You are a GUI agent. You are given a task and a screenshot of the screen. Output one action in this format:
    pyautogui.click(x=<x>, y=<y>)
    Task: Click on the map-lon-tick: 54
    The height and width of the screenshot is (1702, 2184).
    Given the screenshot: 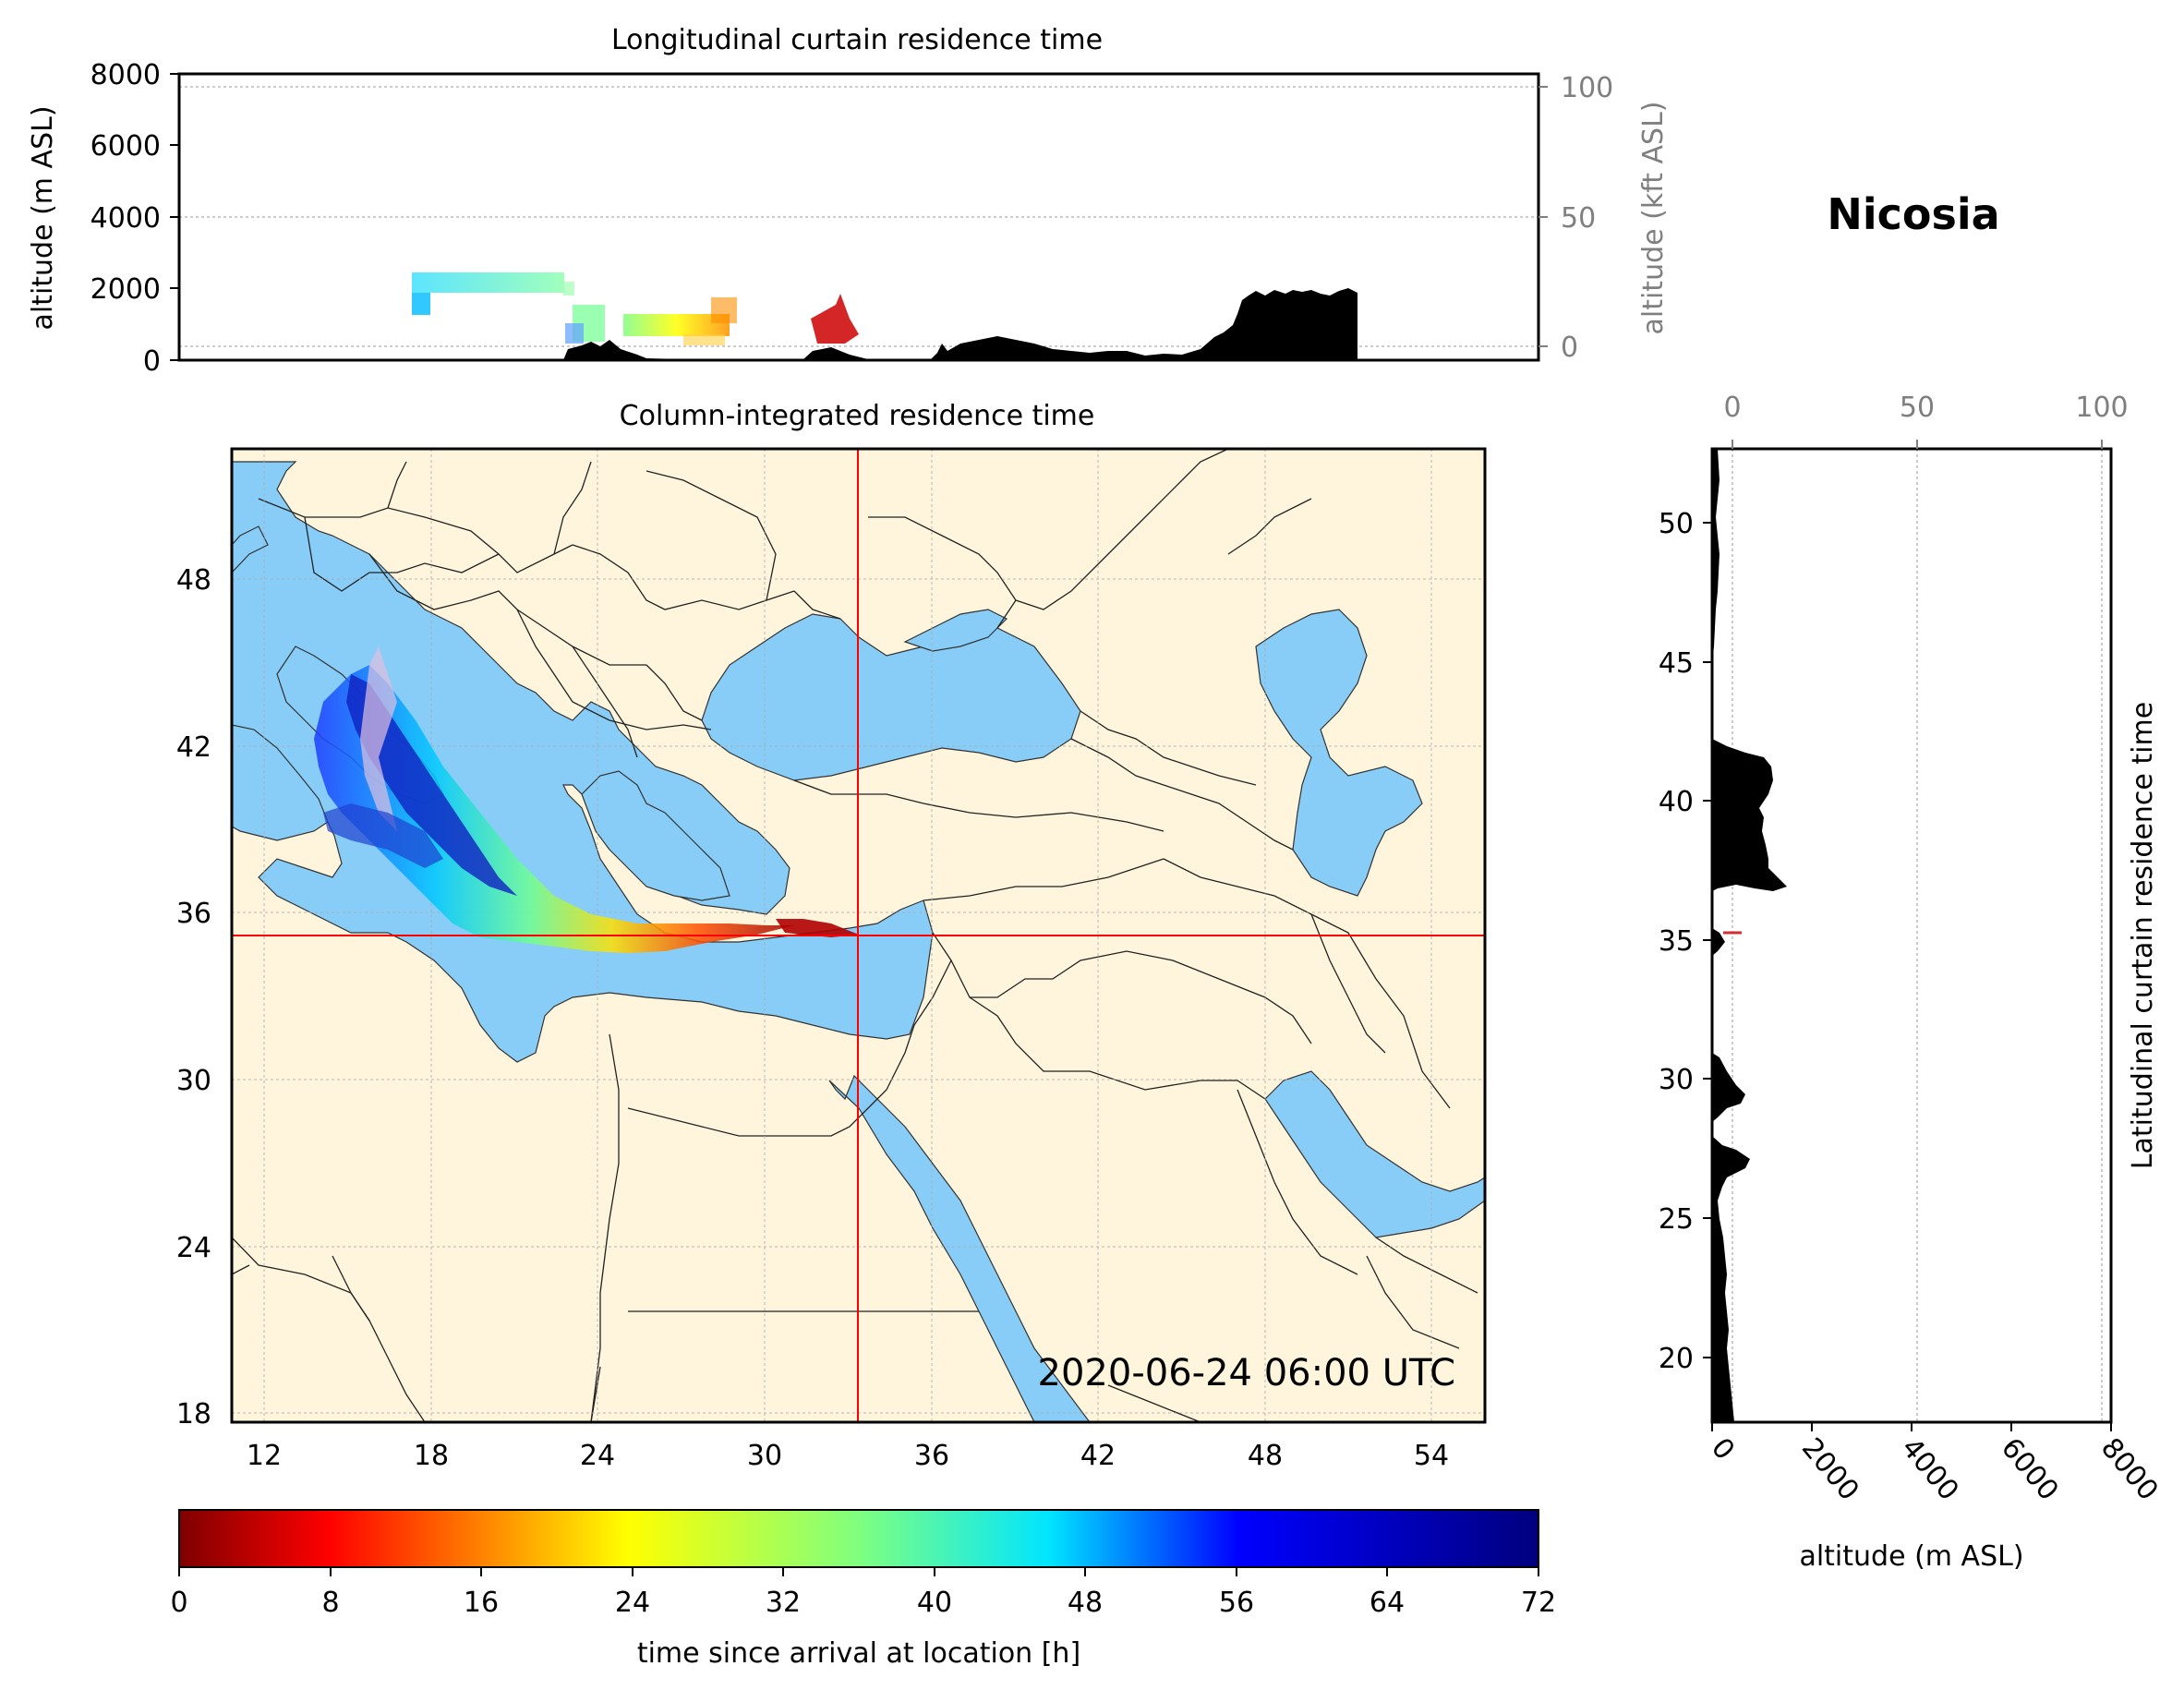 What is the action you would take?
    pyautogui.click(x=1431, y=1456)
    